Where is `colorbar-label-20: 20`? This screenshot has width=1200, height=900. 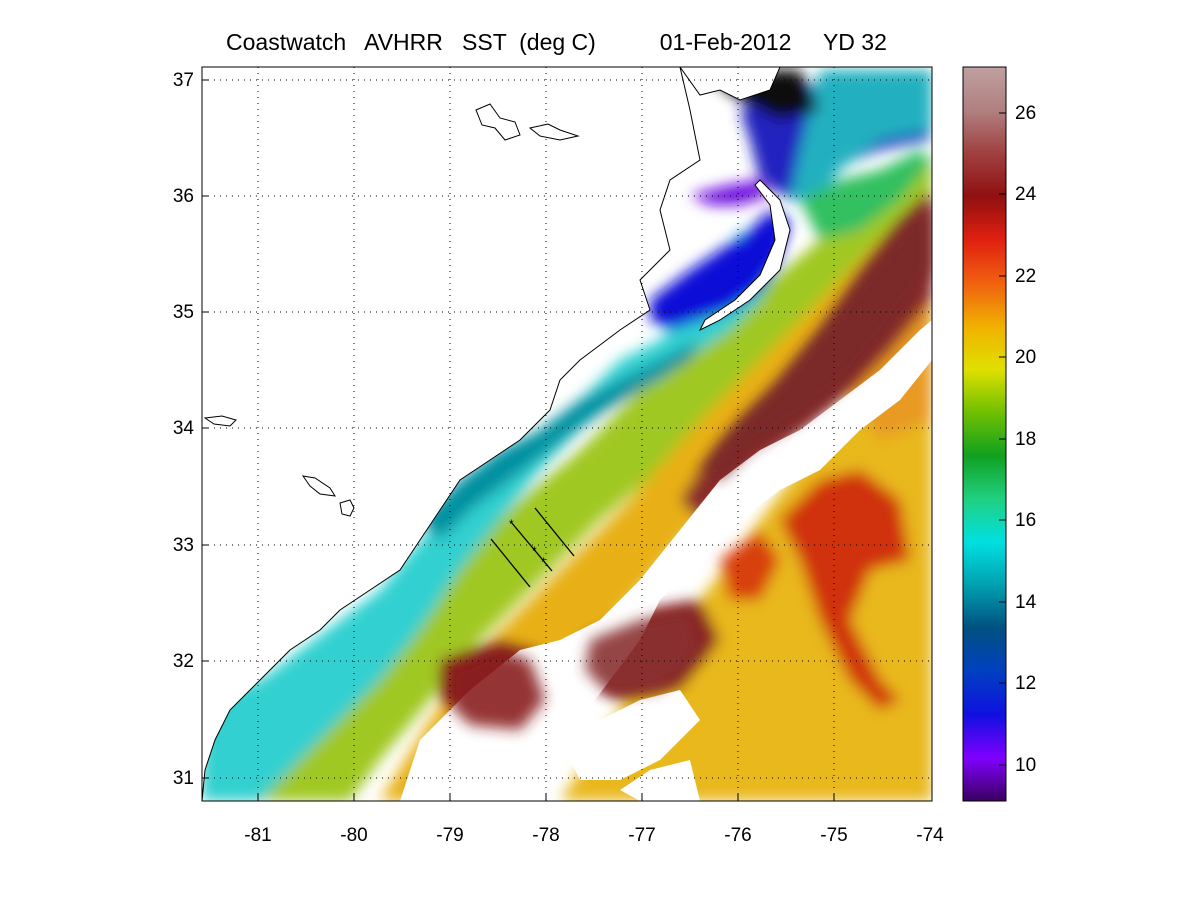 colorbar-label-20: 20 is located at coordinates (1026, 357).